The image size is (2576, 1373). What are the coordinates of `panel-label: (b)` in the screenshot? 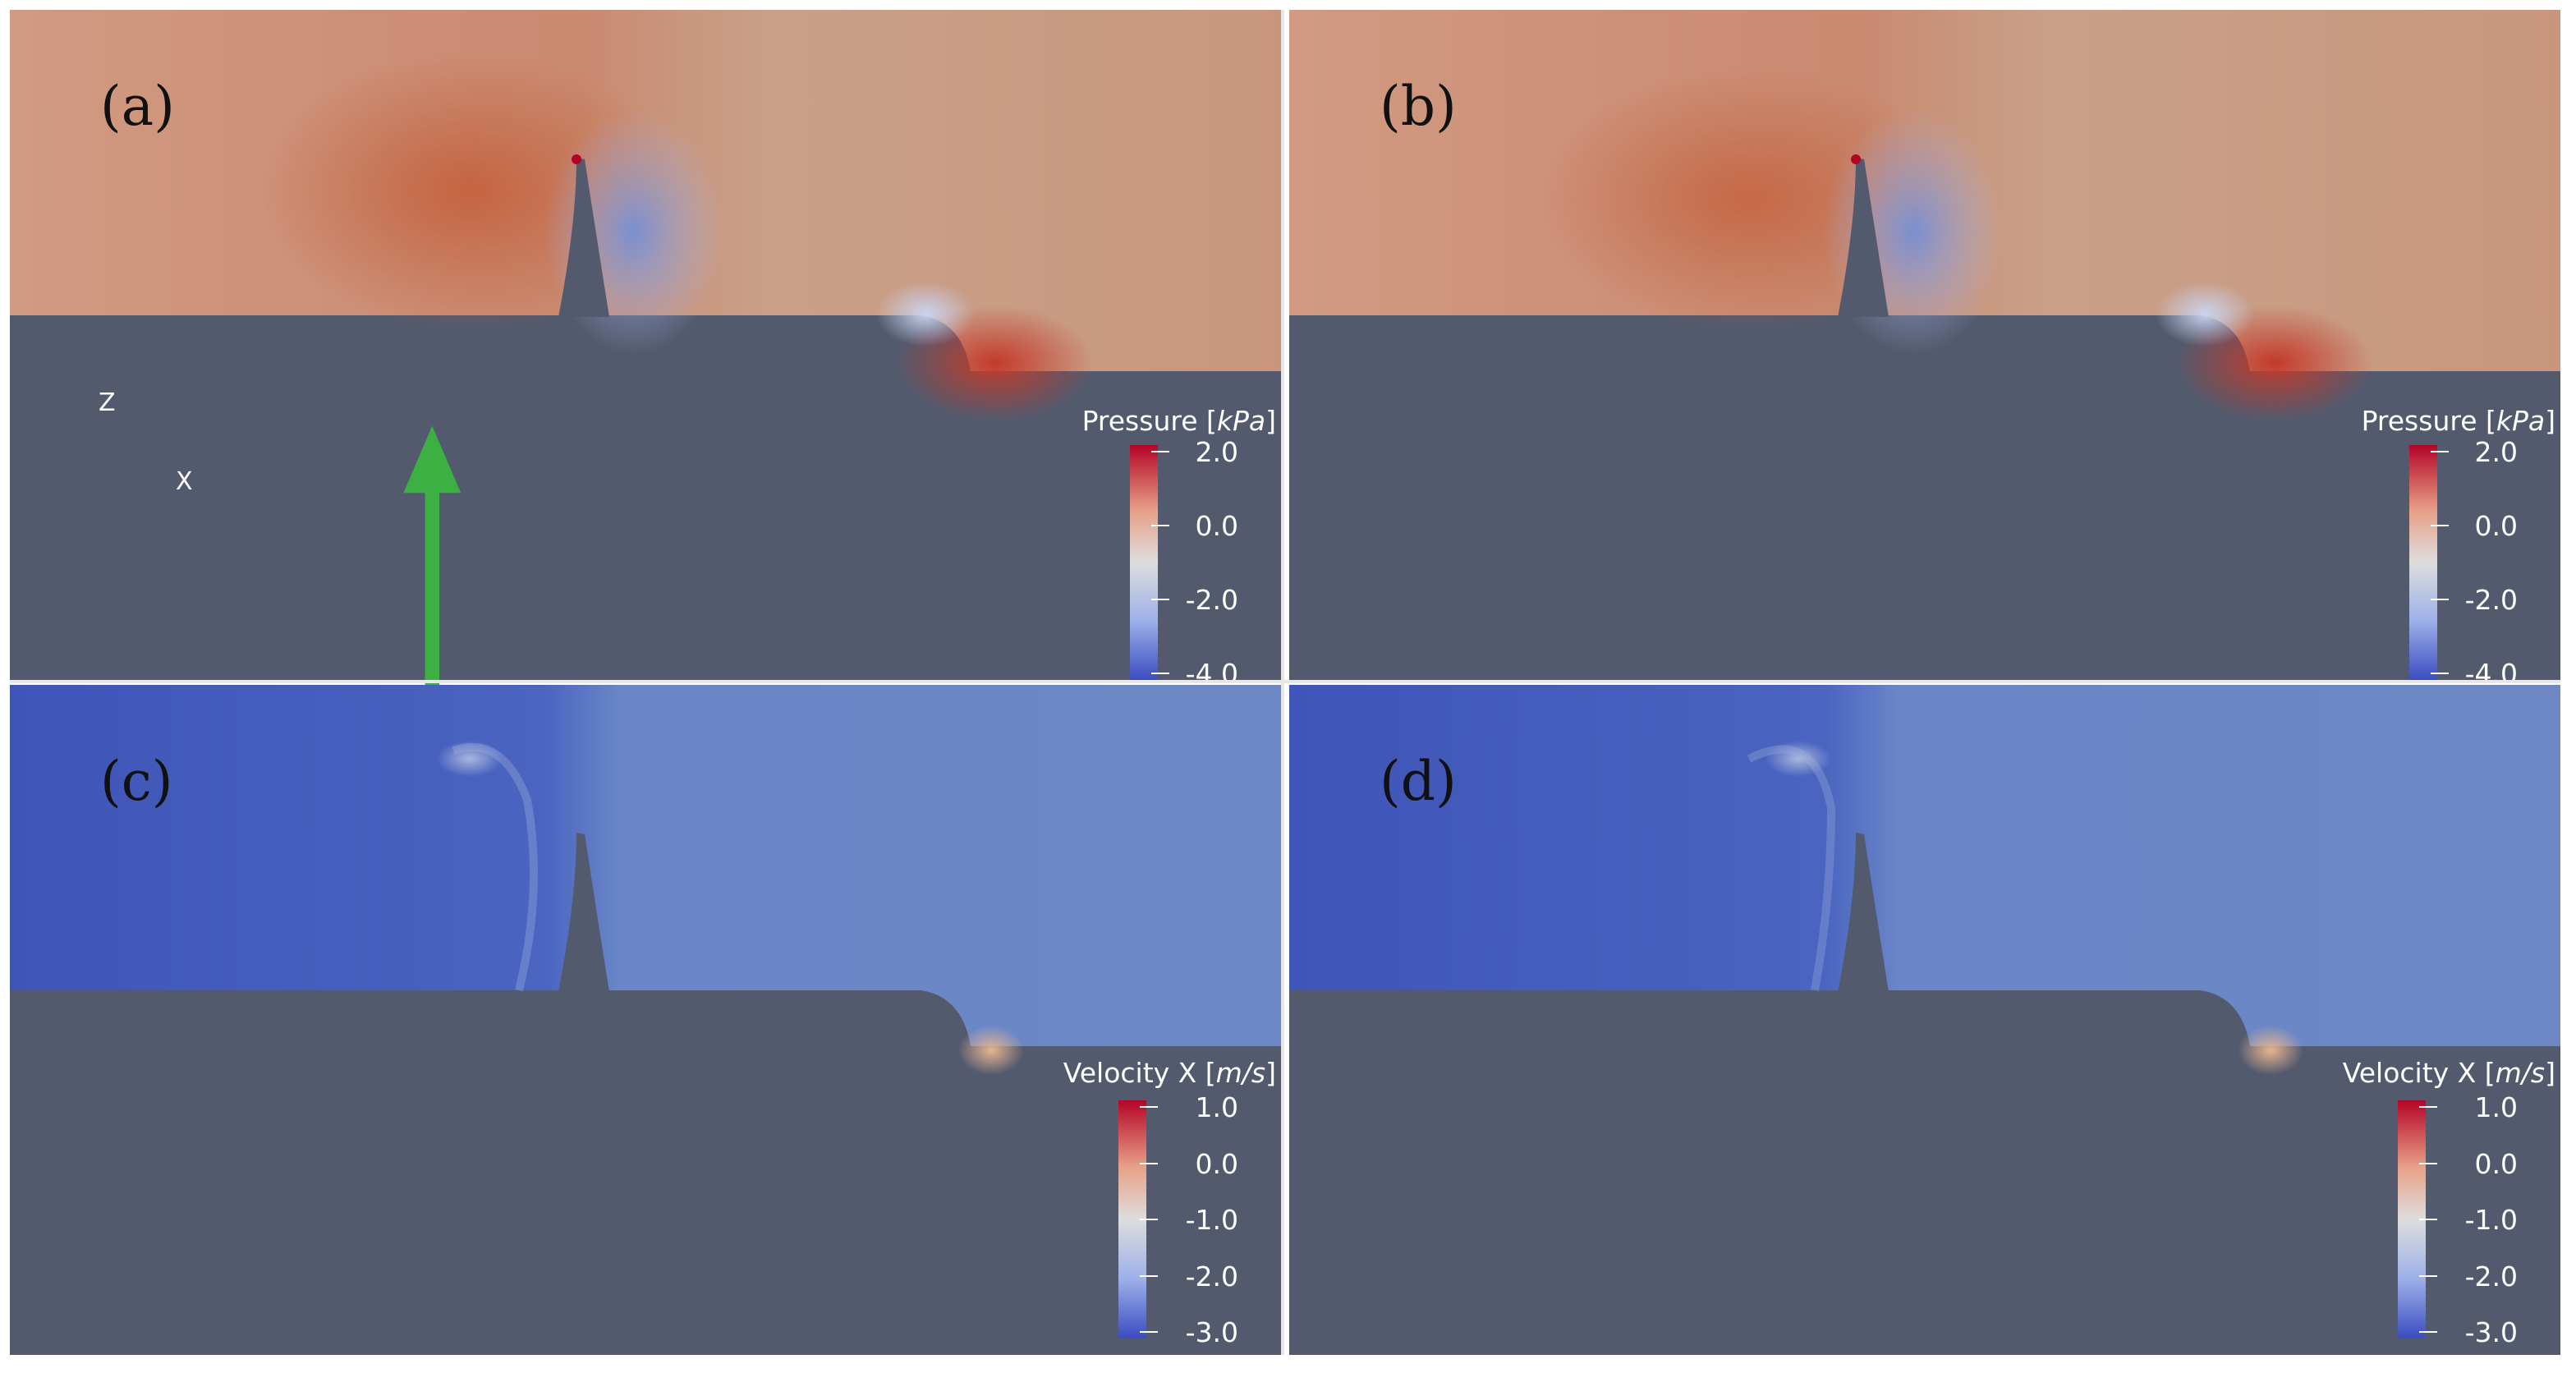 It's located at (1418, 106).